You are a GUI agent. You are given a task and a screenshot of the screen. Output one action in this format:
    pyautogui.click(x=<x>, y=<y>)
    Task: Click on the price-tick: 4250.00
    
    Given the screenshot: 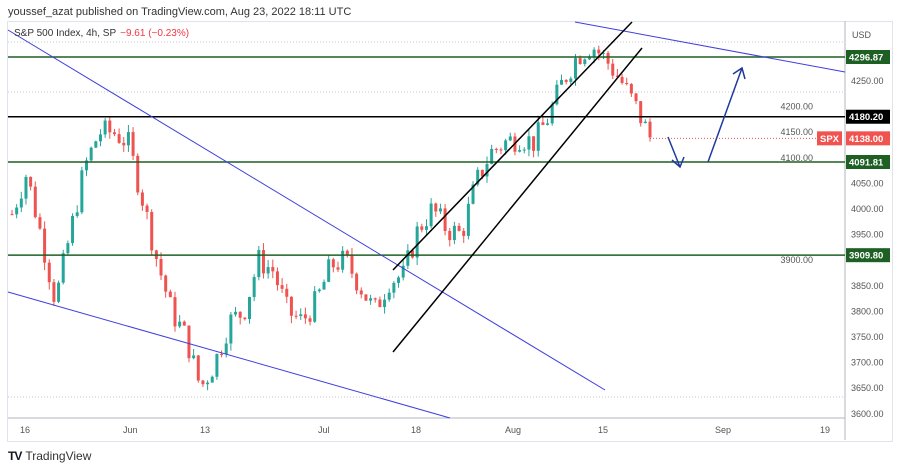 What is the action you would take?
    pyautogui.click(x=867, y=81)
    